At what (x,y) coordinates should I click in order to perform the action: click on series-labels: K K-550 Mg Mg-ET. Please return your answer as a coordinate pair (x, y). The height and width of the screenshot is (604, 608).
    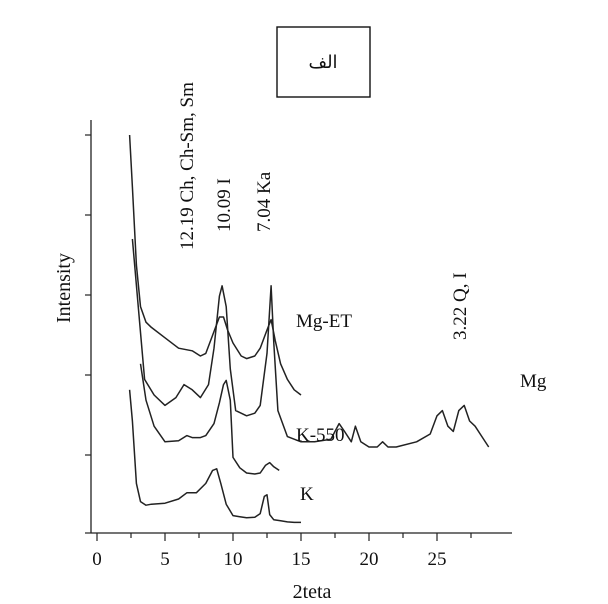
    Looking at the image, I should click on (421, 408).